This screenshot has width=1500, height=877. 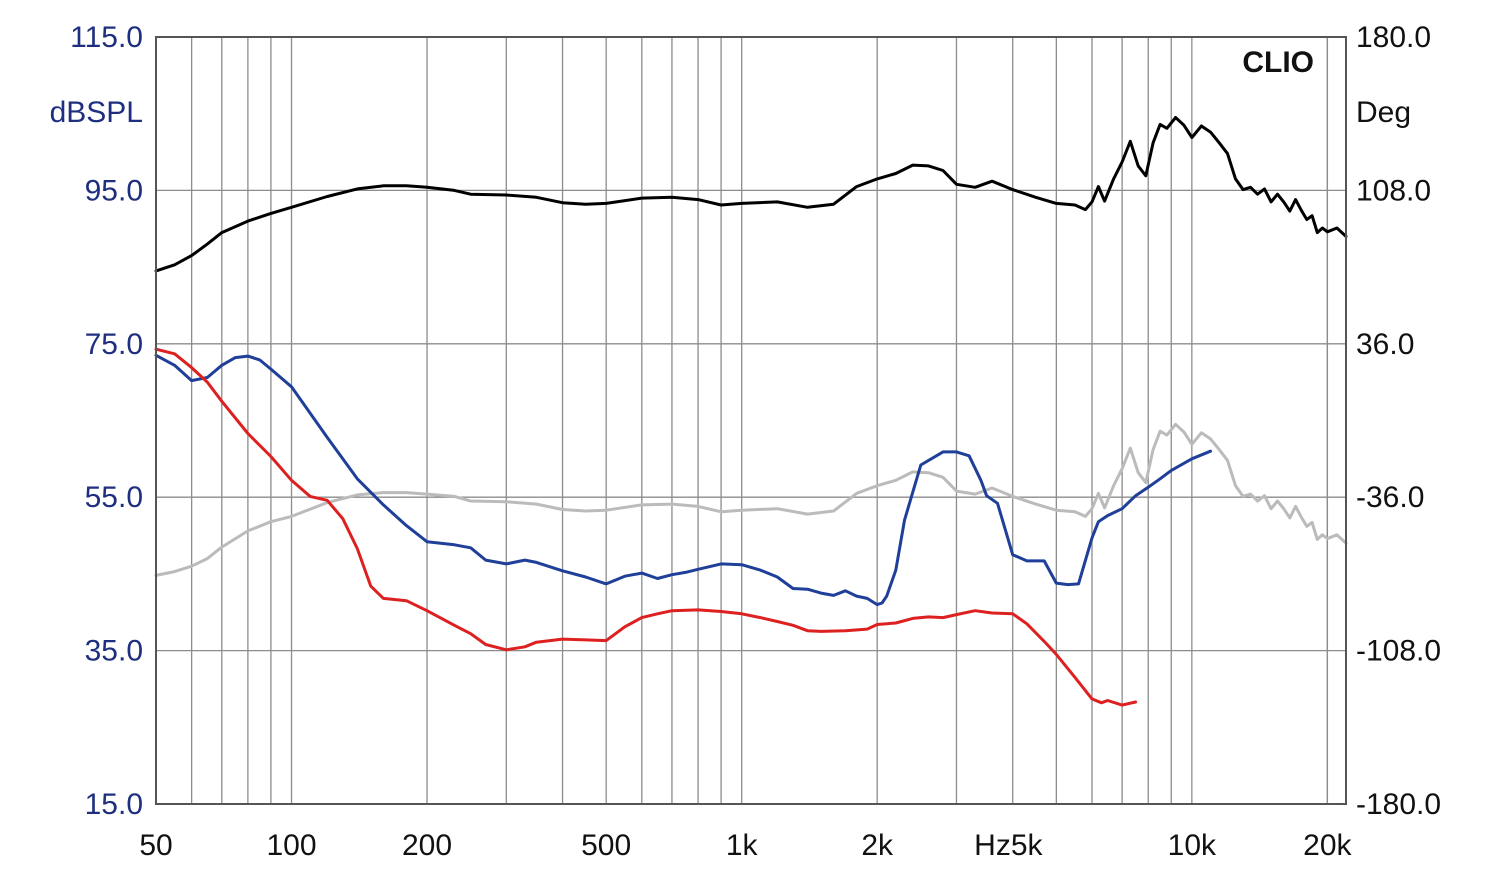 What do you see at coordinates (1385, 344) in the screenshot?
I see `y-right-tick-label: 36.0` at bounding box center [1385, 344].